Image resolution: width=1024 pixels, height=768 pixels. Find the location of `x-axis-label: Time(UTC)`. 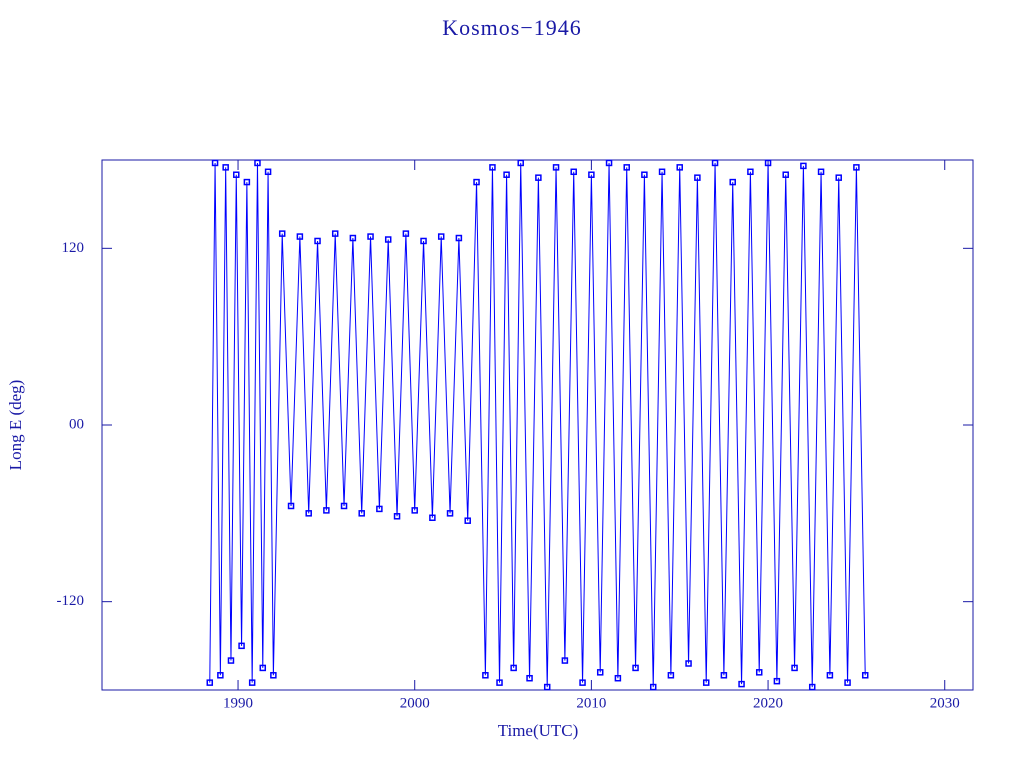

x-axis-label: Time(UTC) is located at coordinates (538, 730).